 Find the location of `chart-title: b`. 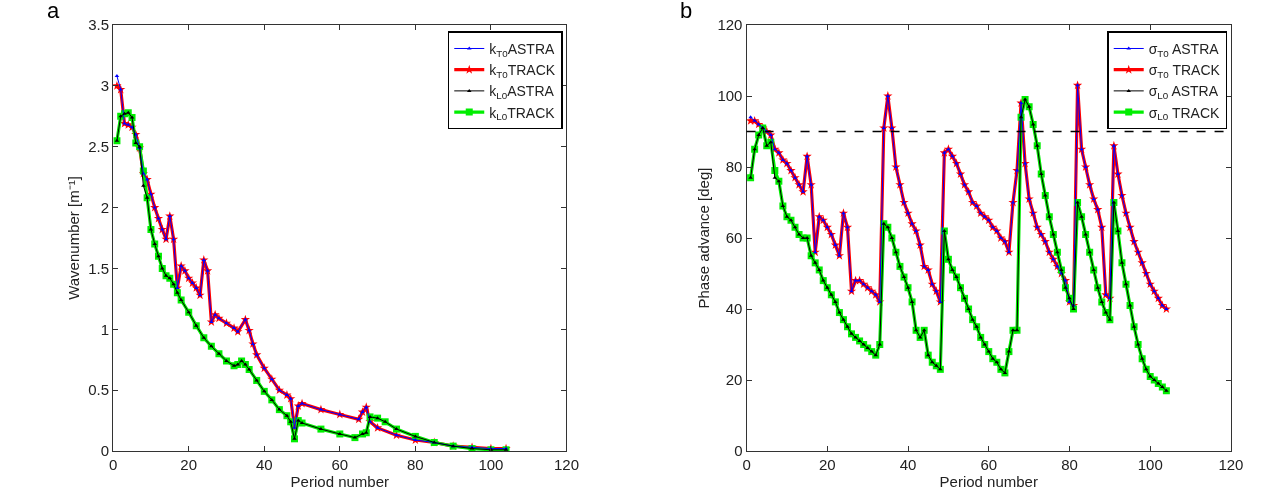

chart-title: b is located at coordinates (686, 11).